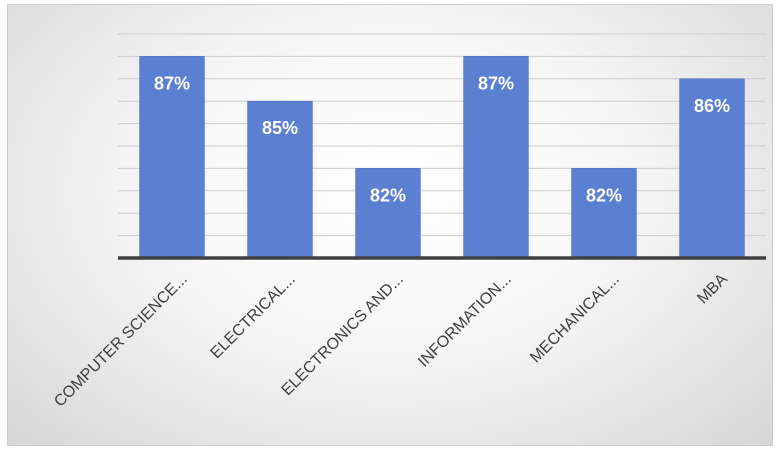  Describe the element at coordinates (280, 128) in the screenshot. I see `data-label: 85%` at that location.